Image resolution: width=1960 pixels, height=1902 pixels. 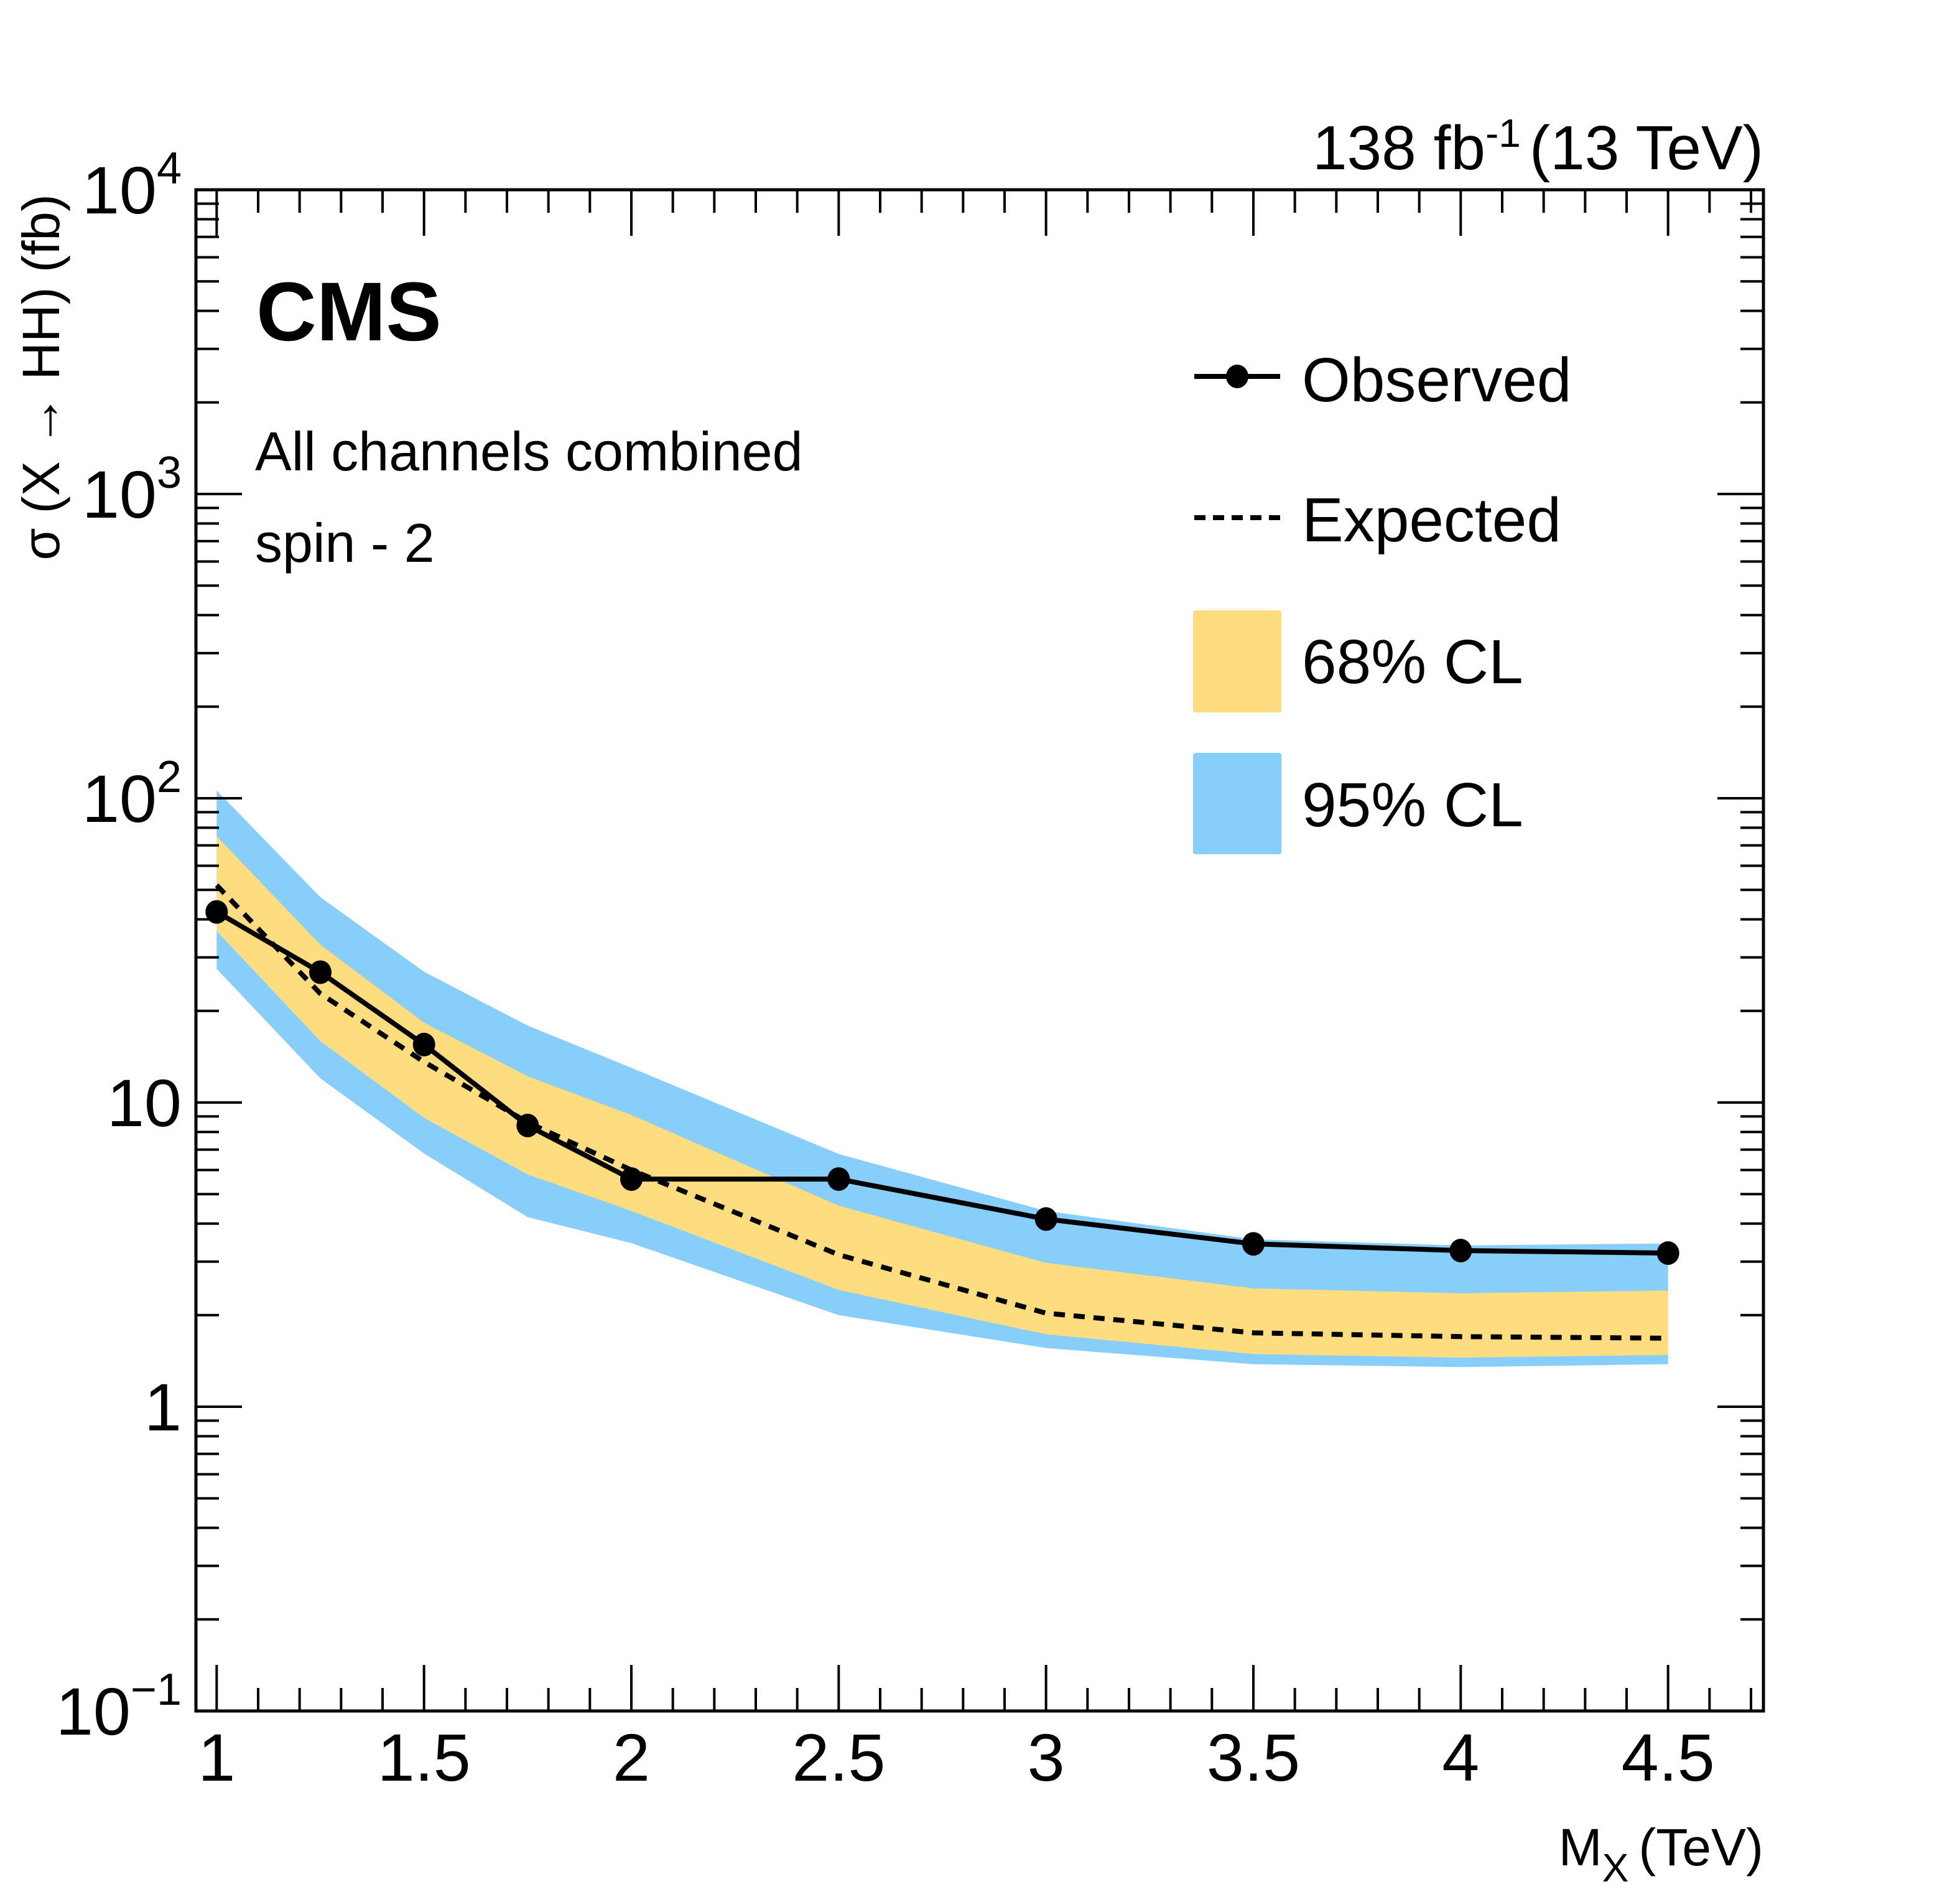 What do you see at coordinates (1615, 1867) in the screenshot?
I see `x-axis-title-subscript: X` at bounding box center [1615, 1867].